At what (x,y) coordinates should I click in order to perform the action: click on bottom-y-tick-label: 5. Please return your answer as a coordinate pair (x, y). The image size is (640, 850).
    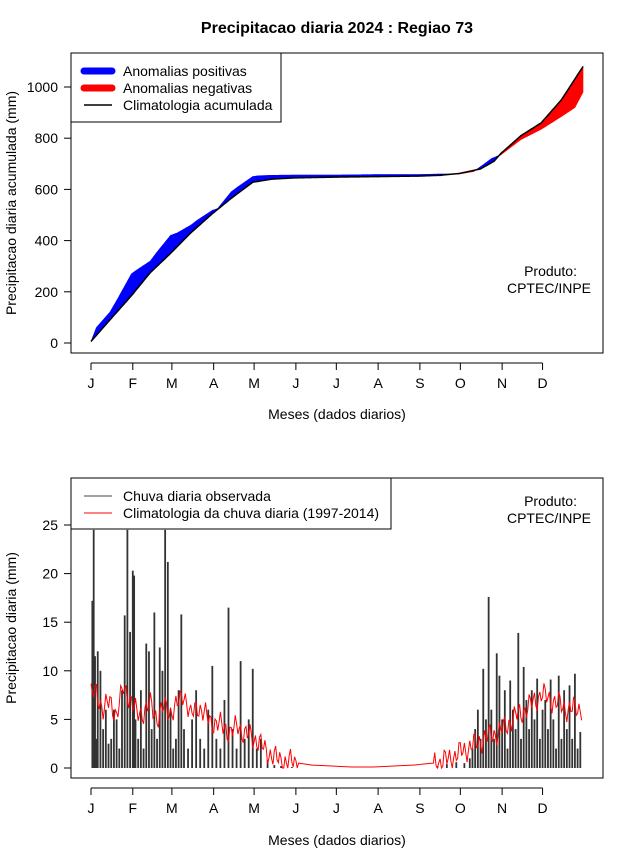
    Looking at the image, I should click on (54, 719).